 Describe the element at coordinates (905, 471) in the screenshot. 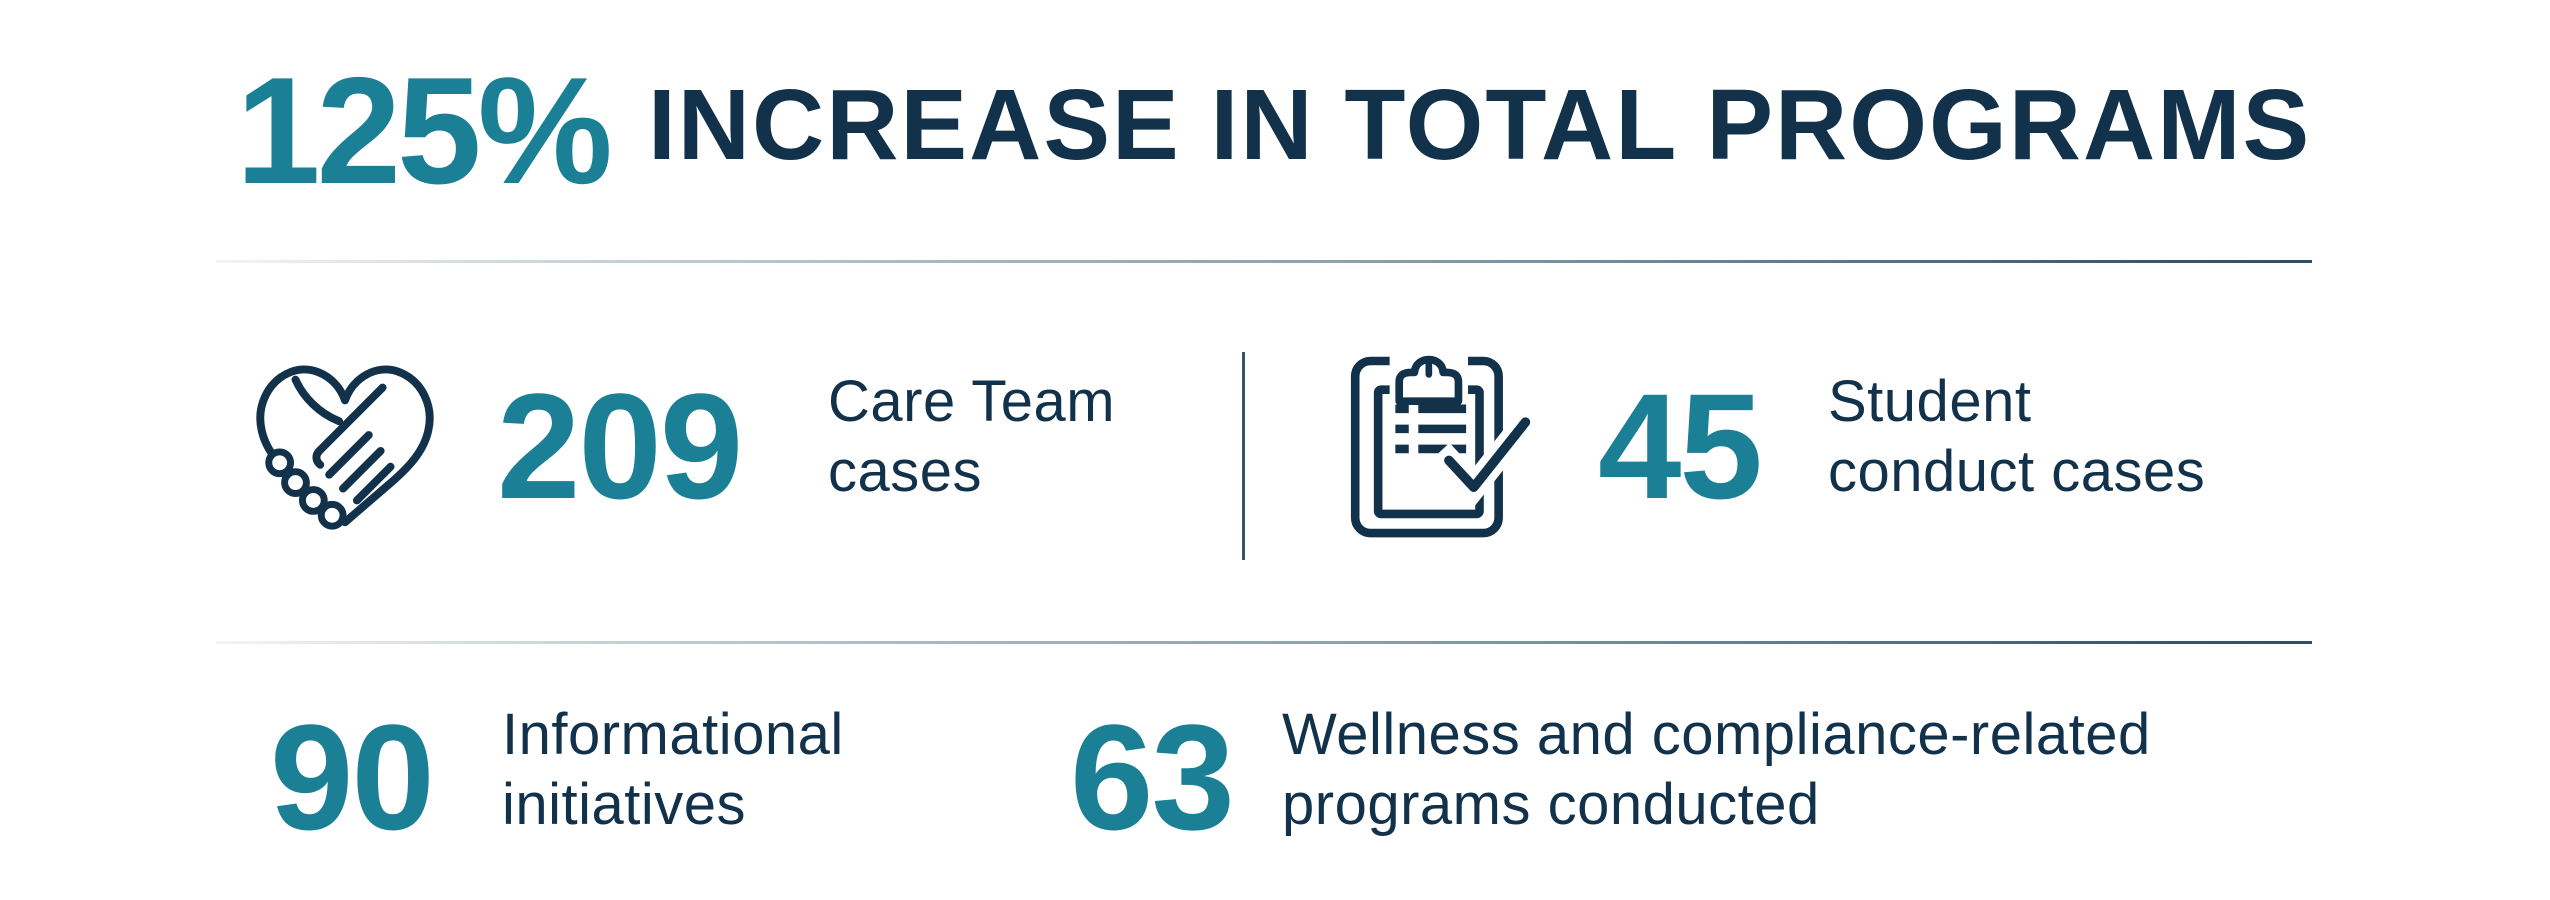

I see `stat-label-line: cases` at that location.